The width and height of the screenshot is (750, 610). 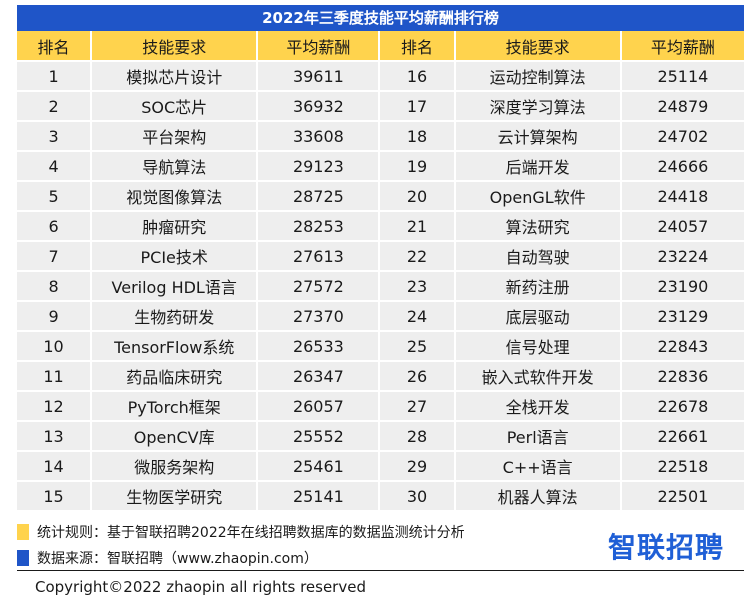 What do you see at coordinates (682, 407) in the screenshot?
I see `cell-salary-right: 22678` at bounding box center [682, 407].